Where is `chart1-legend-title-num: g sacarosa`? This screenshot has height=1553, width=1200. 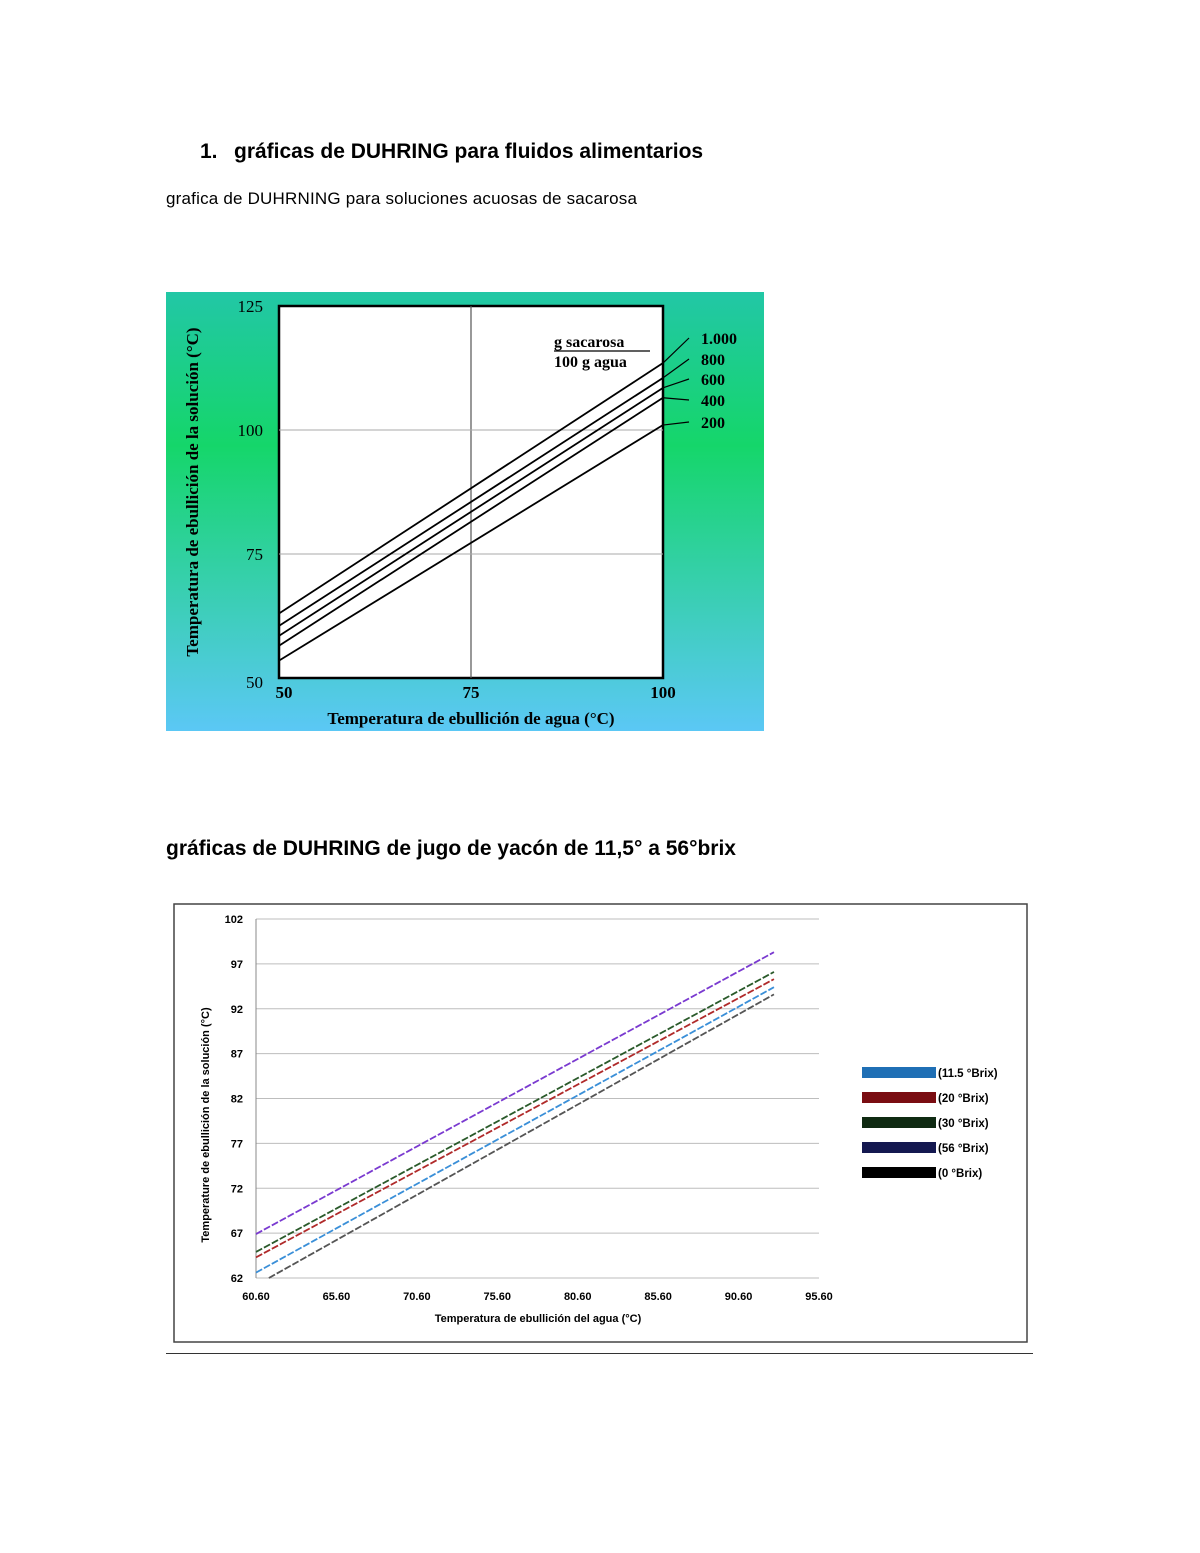
chart1-legend-title-num: g sacarosa is located at coordinates (589, 342).